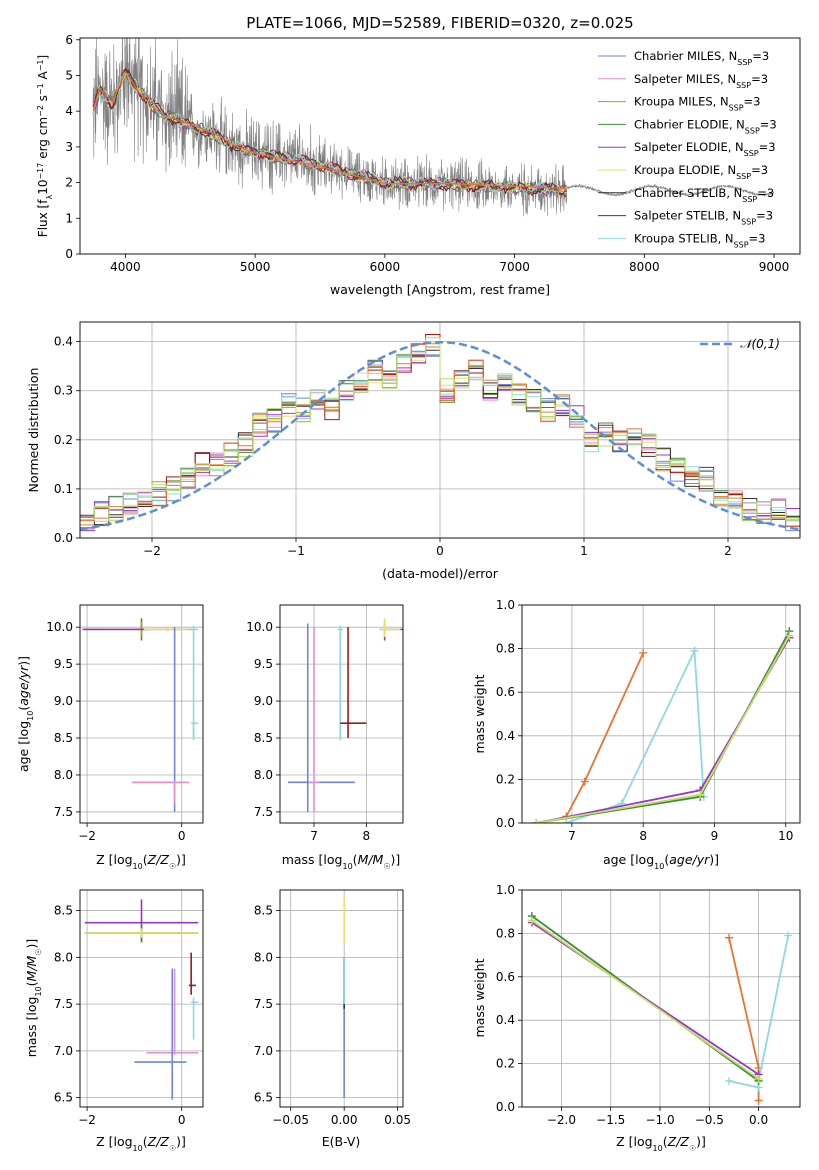  I want to click on mass-vs-Z-ylabel: mass [log10(M/M☉)], so click(33, 998).